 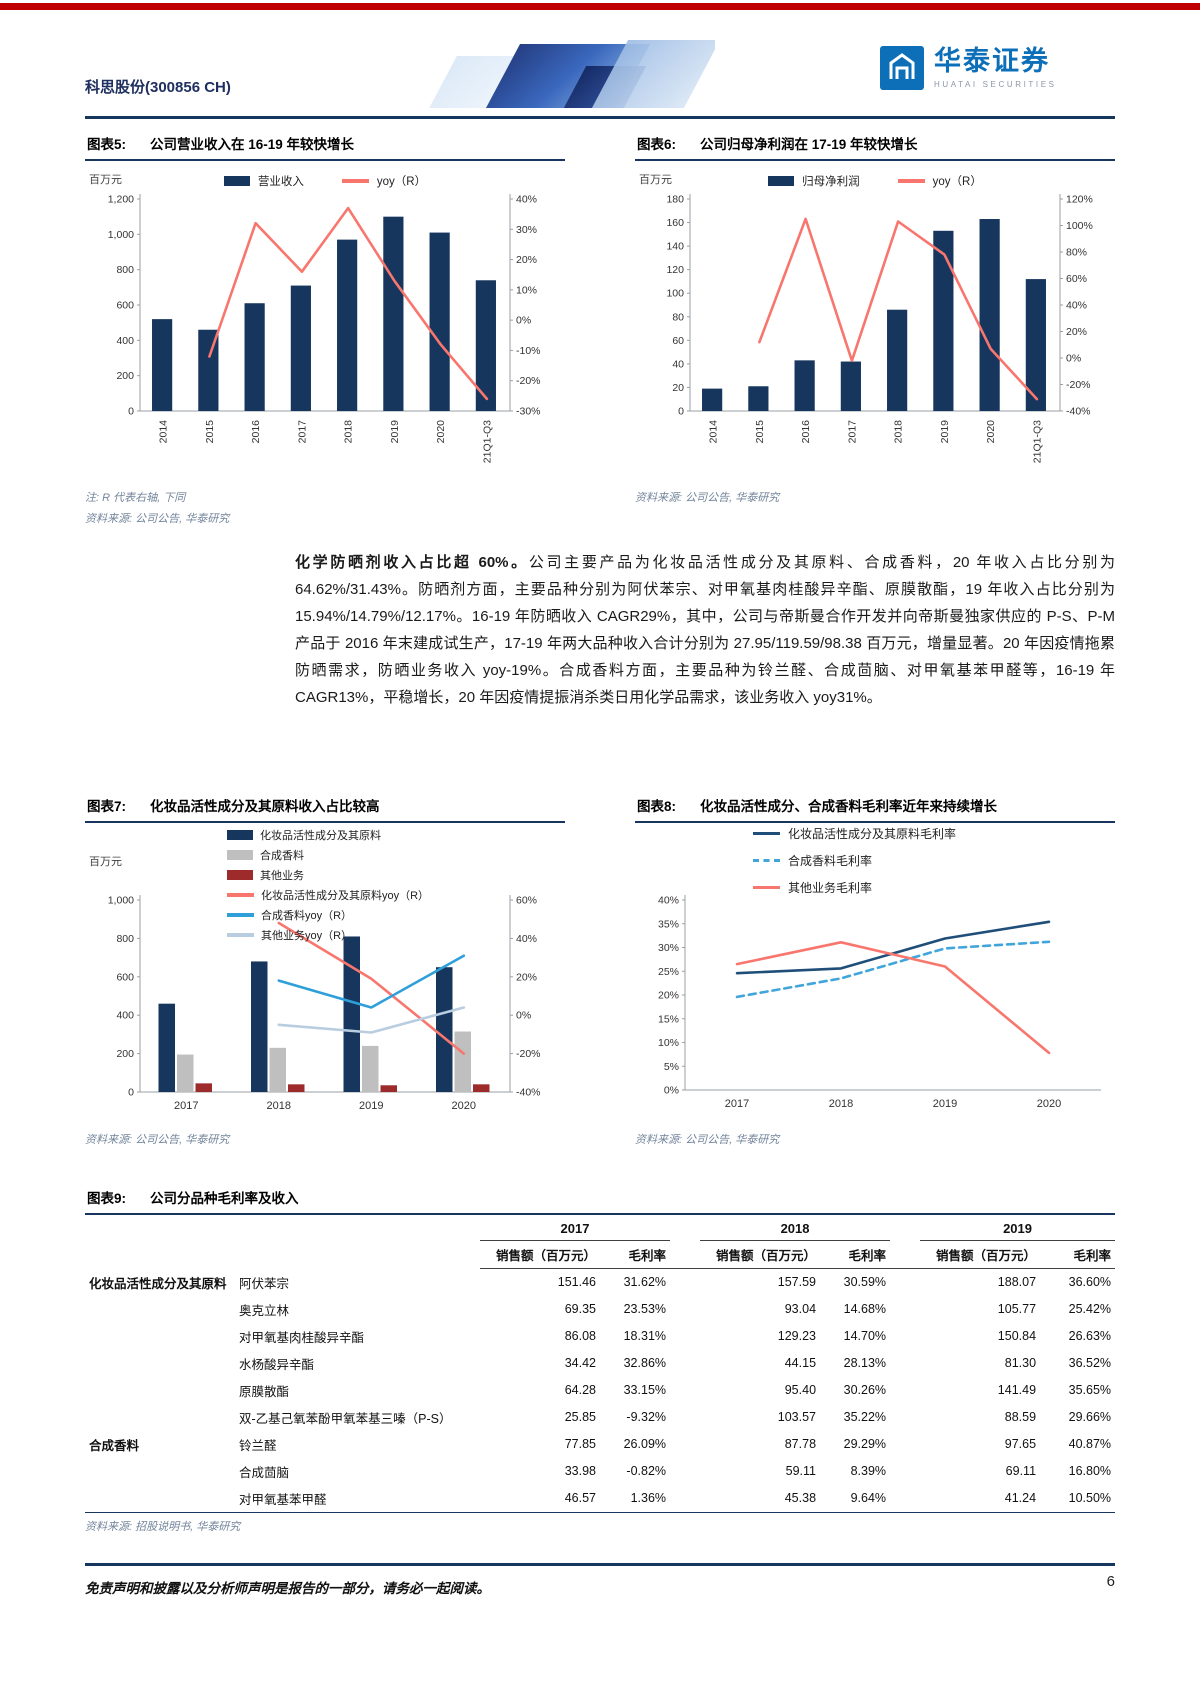 What do you see at coordinates (1037, 441) in the screenshot?
I see `svg-text: 21Q1-Q3` at bounding box center [1037, 441].